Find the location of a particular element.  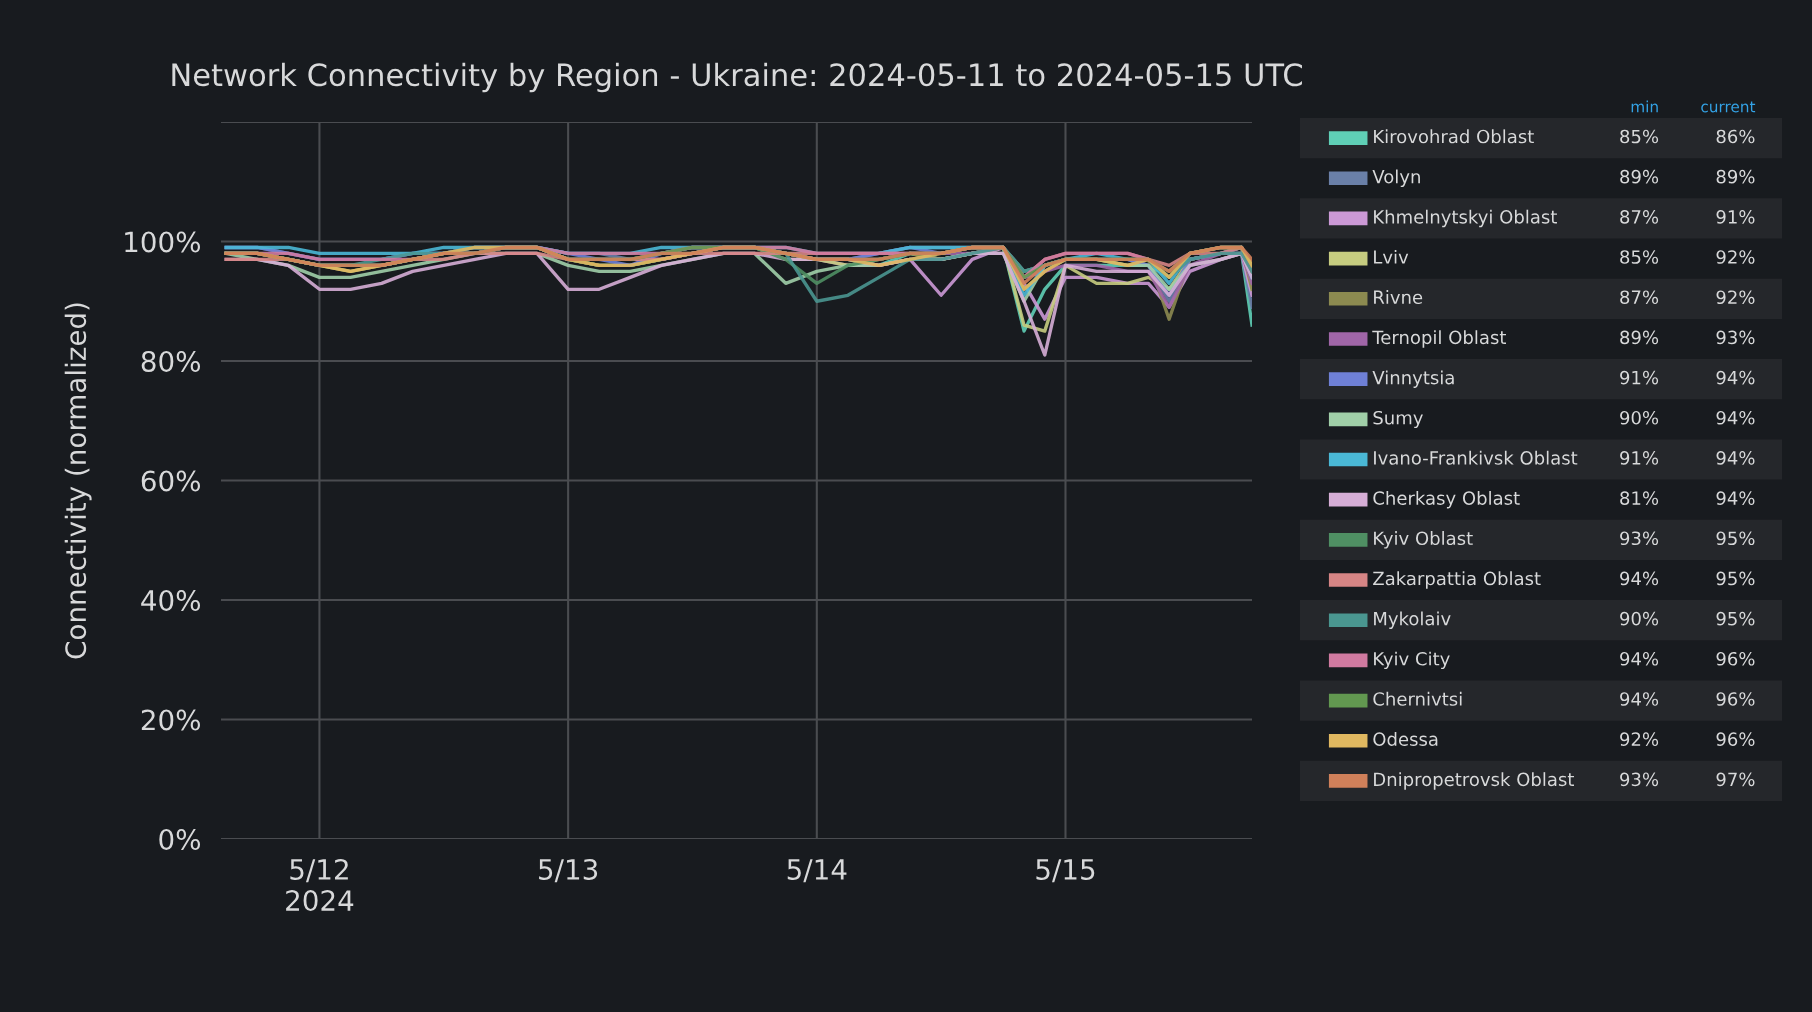

y-axis-title: Connectivity (normalized) is located at coordinates (78, 481).